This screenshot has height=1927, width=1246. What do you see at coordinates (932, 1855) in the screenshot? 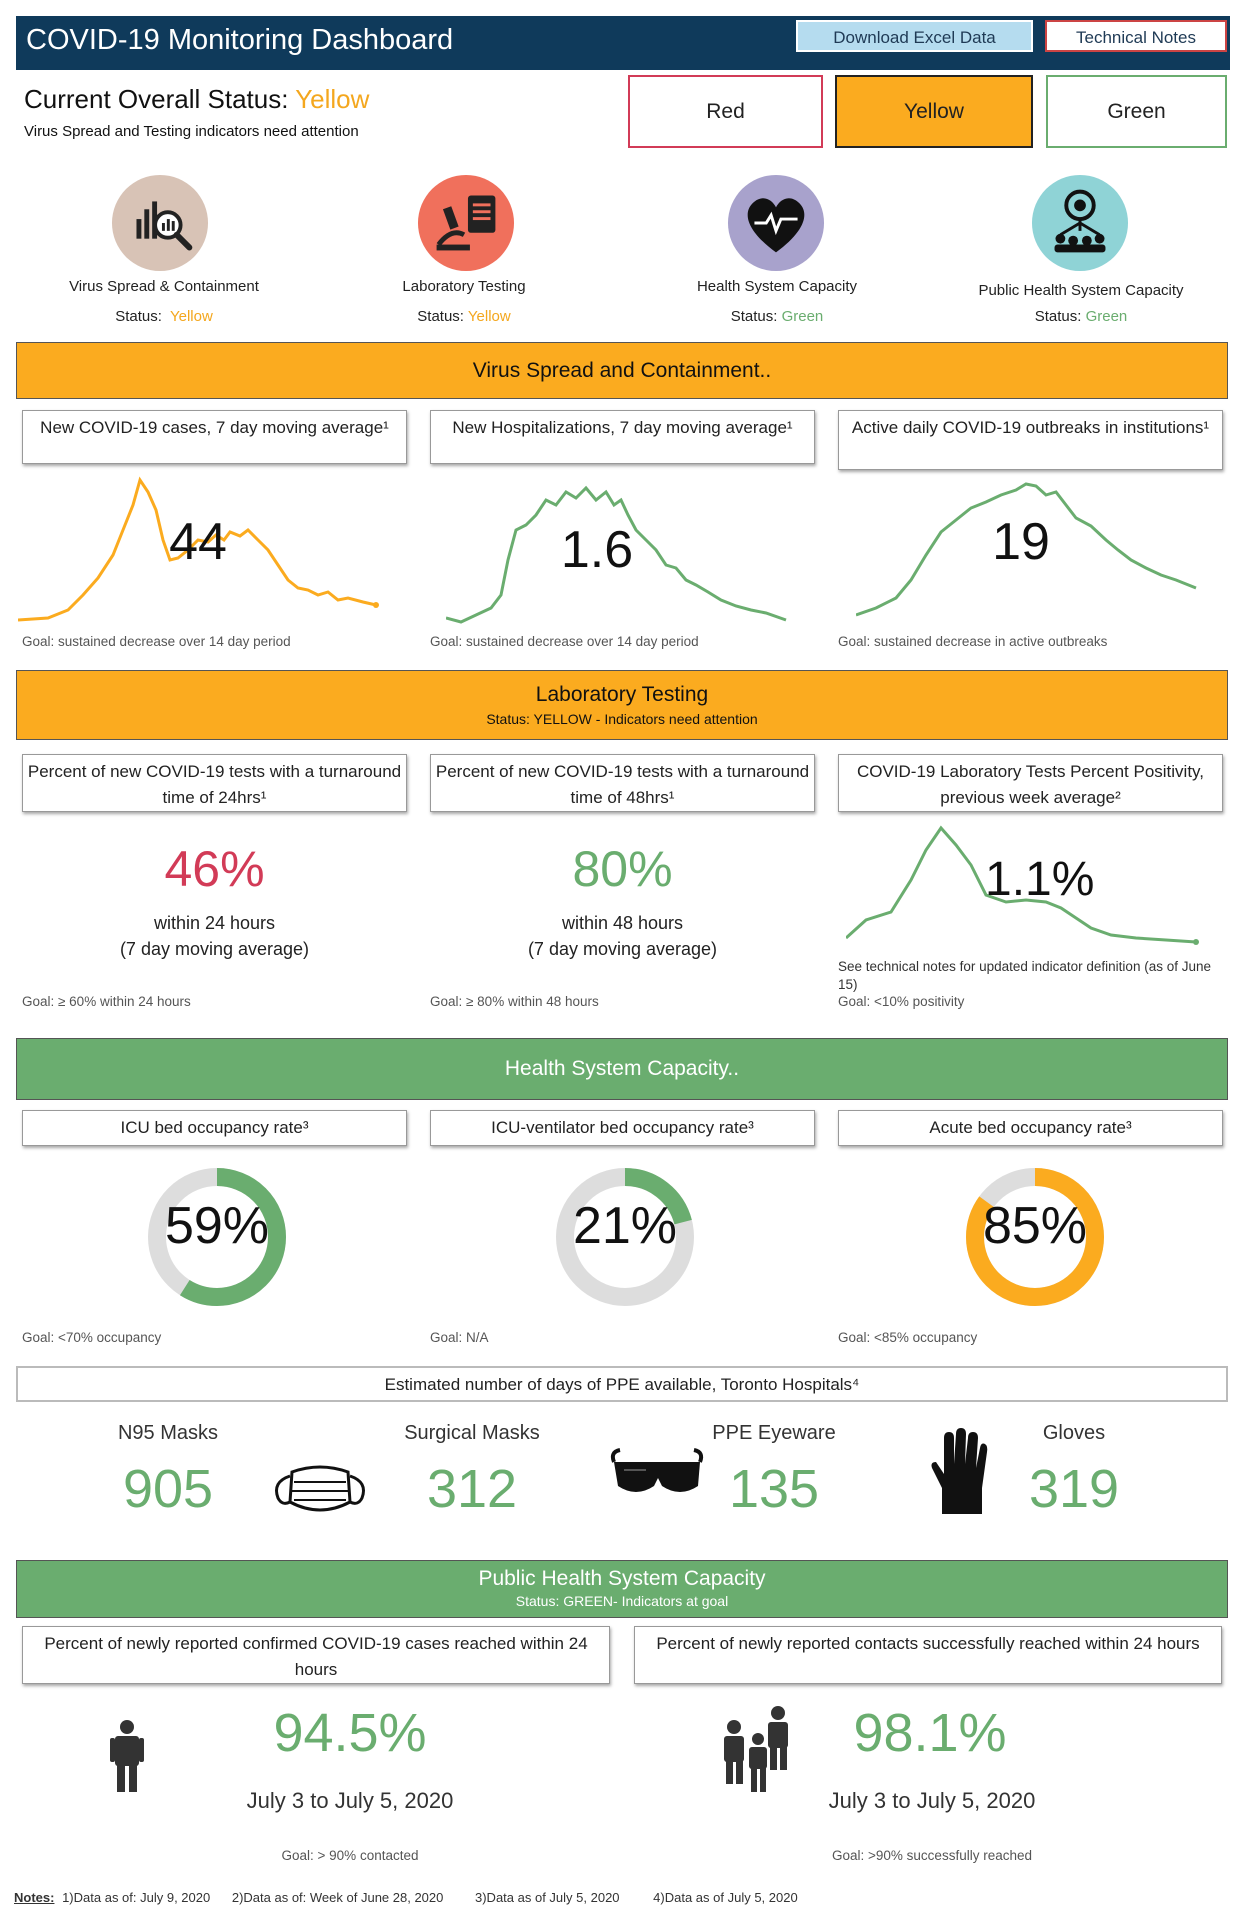
I see `goal-contacts-reached: Goal: >90% successfully reached` at bounding box center [932, 1855].